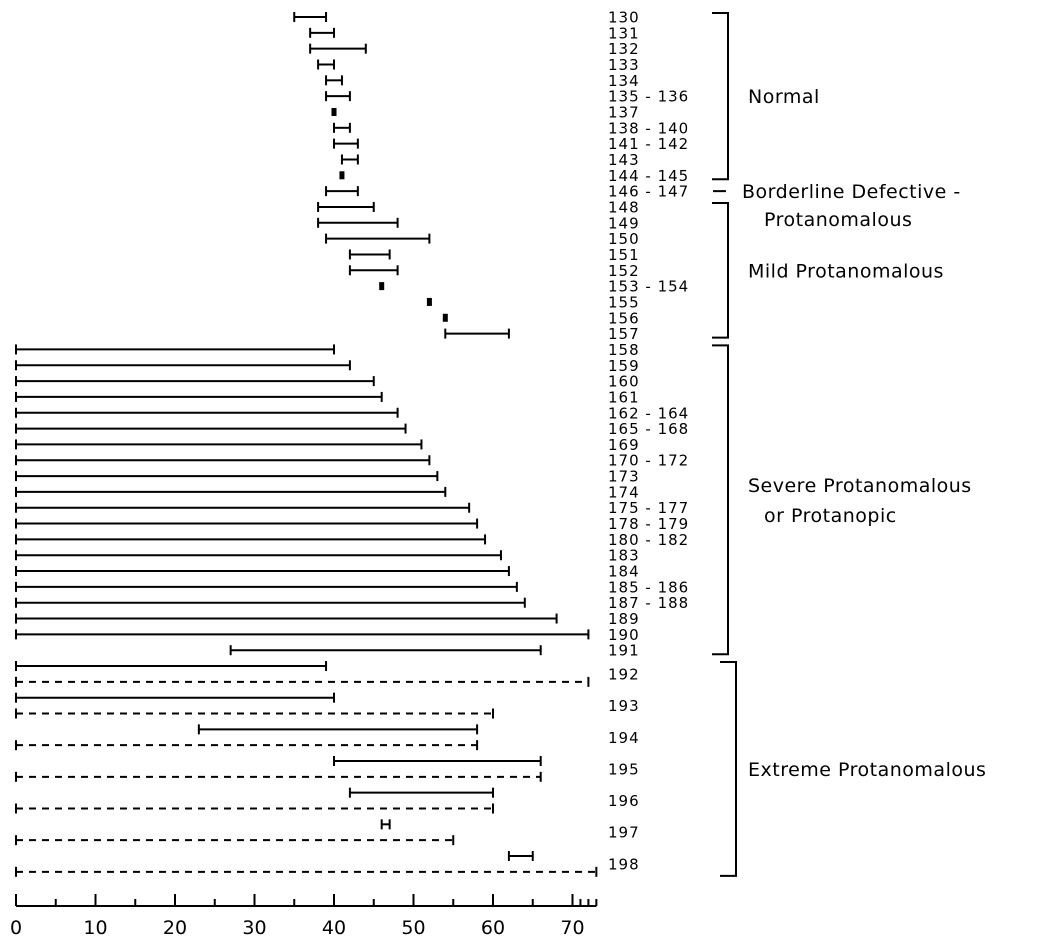 The width and height of the screenshot is (1054, 940). Describe the element at coordinates (624, 49) in the screenshot. I see `subject-label: 132` at that location.